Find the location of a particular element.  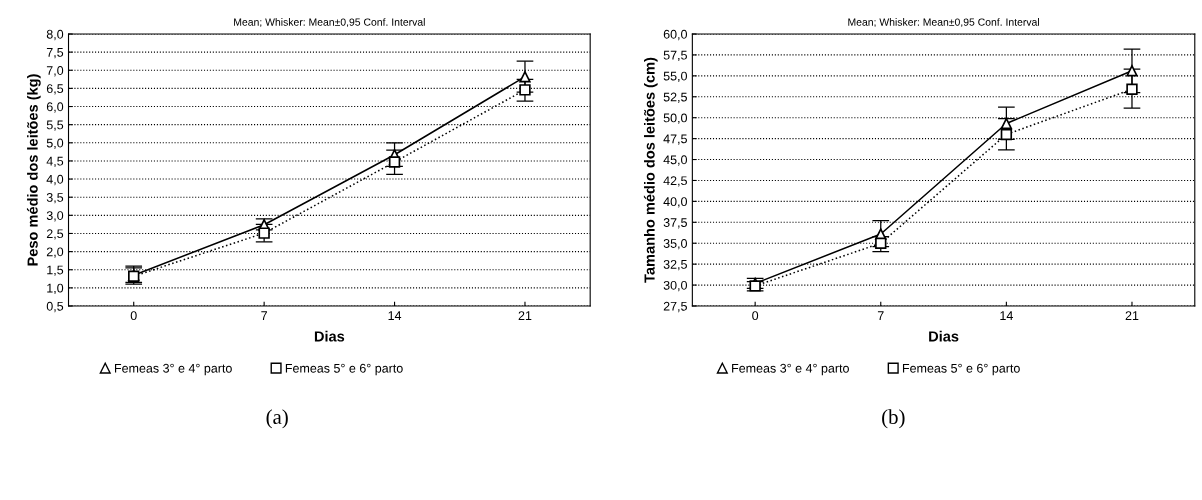

y-tick-label: 60,0 is located at coordinates (675, 35).